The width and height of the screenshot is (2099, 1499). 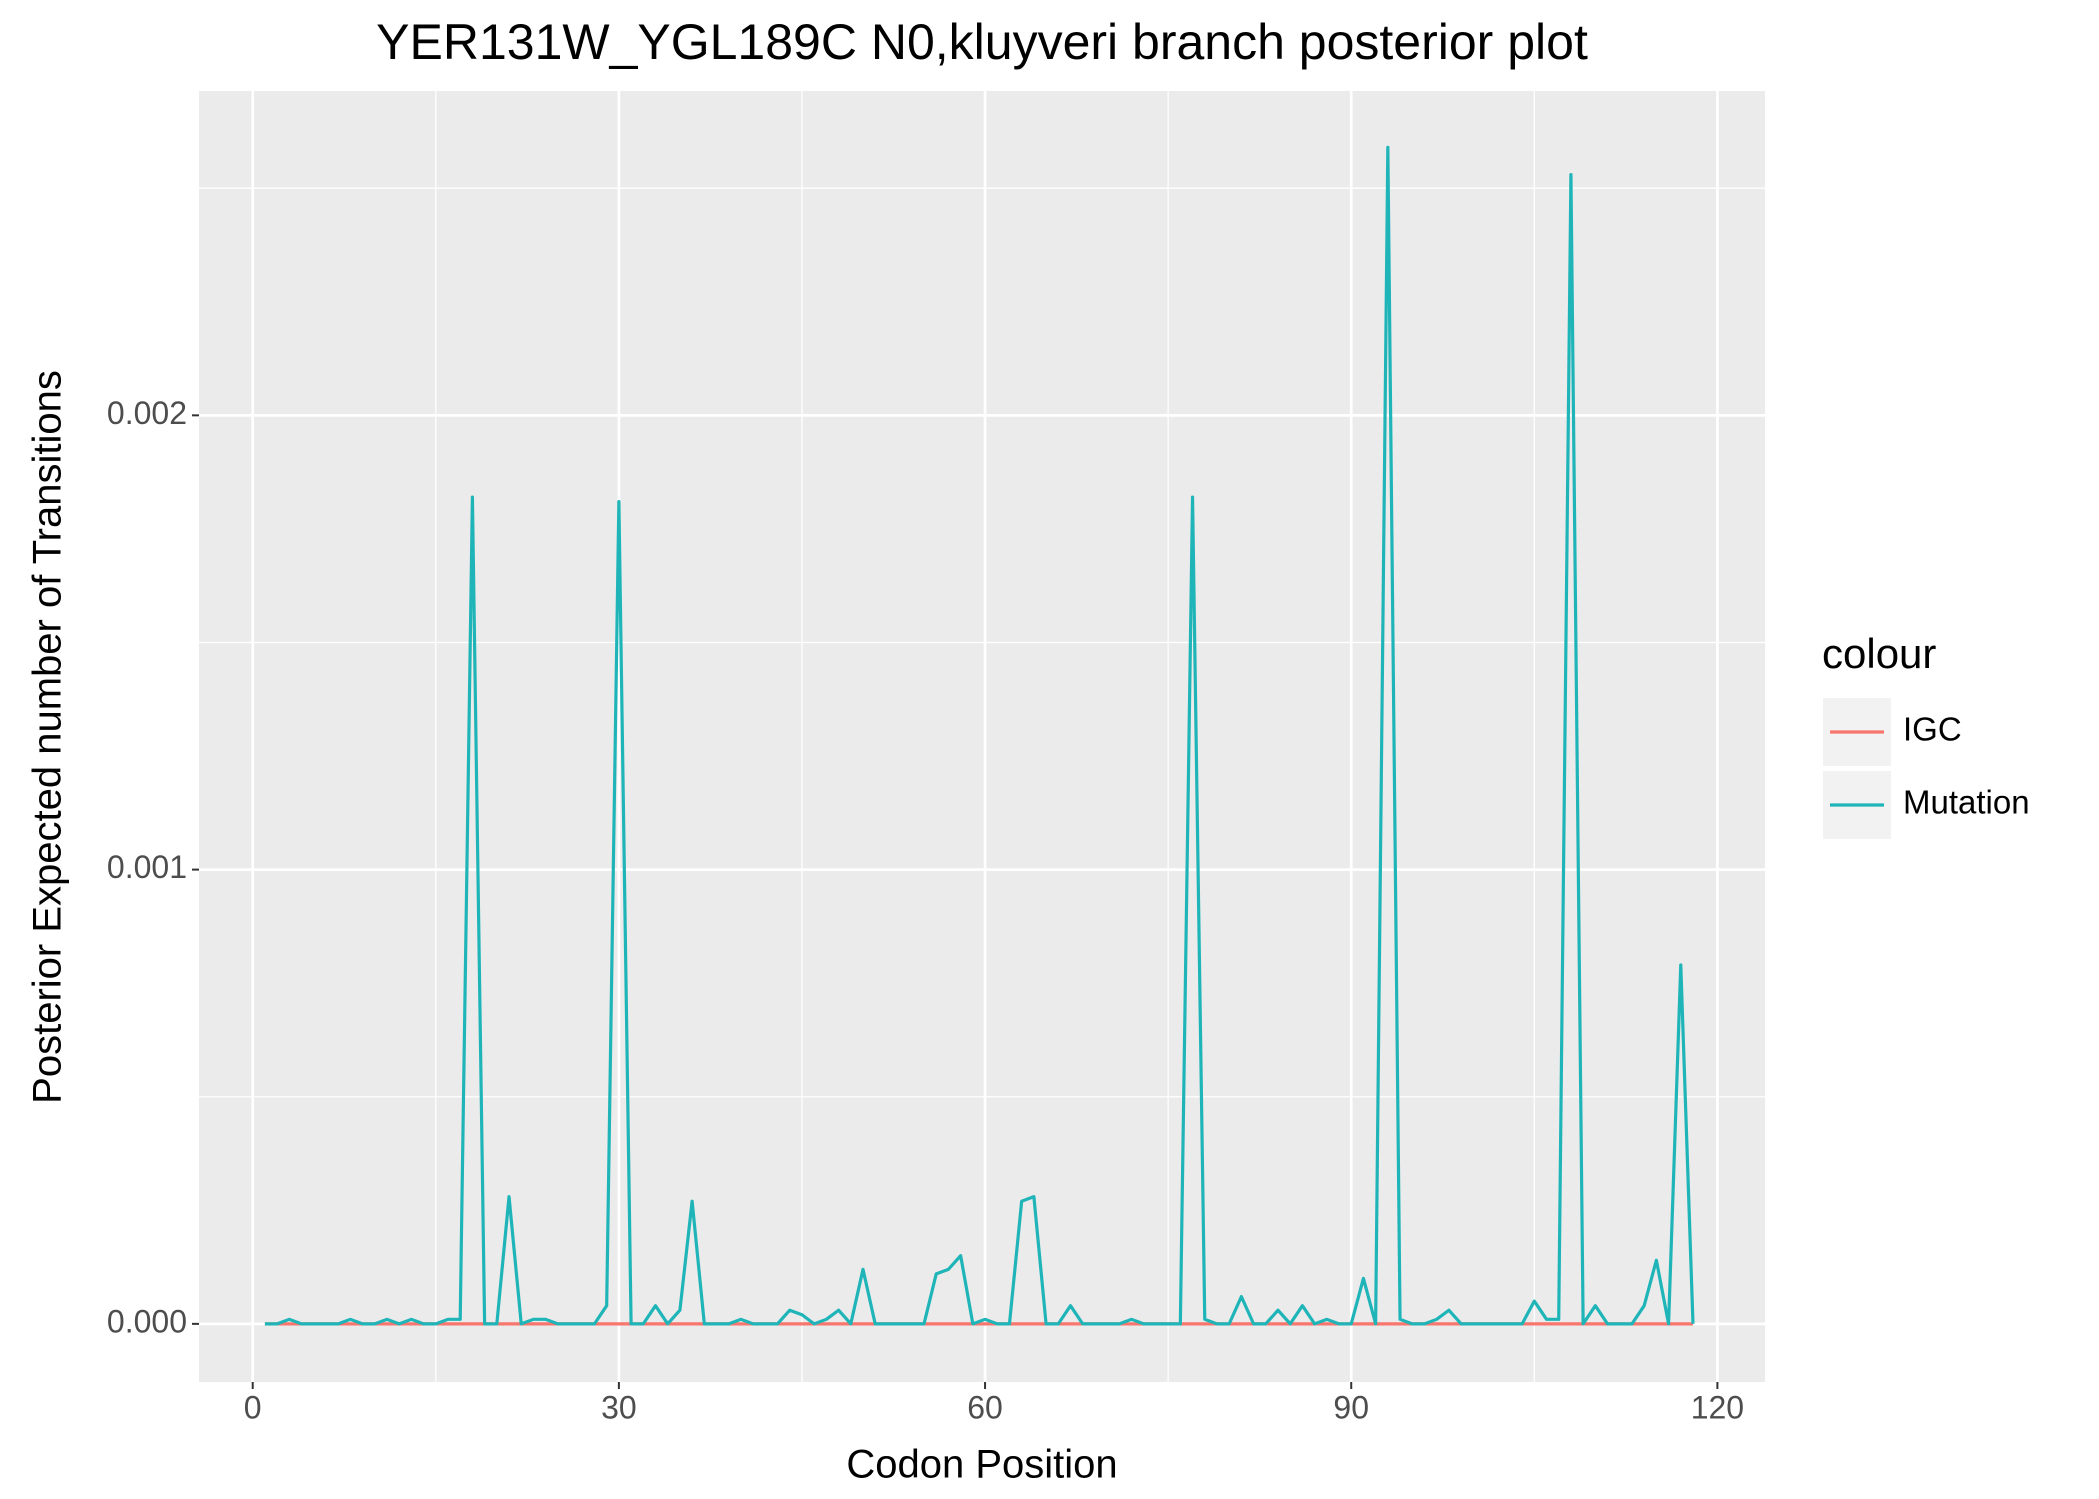 I want to click on y-tick-label: 0.002, so click(x=147, y=413).